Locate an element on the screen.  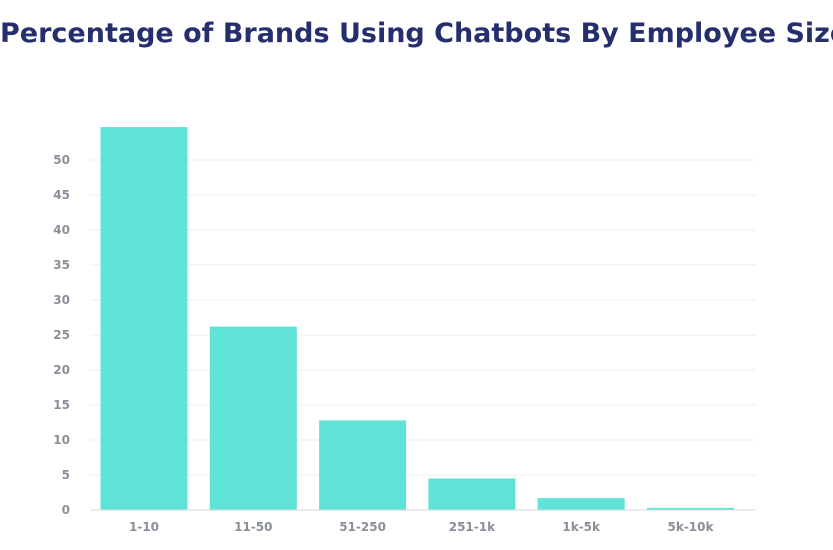
y-tick-label: 45 is located at coordinates (61, 195).